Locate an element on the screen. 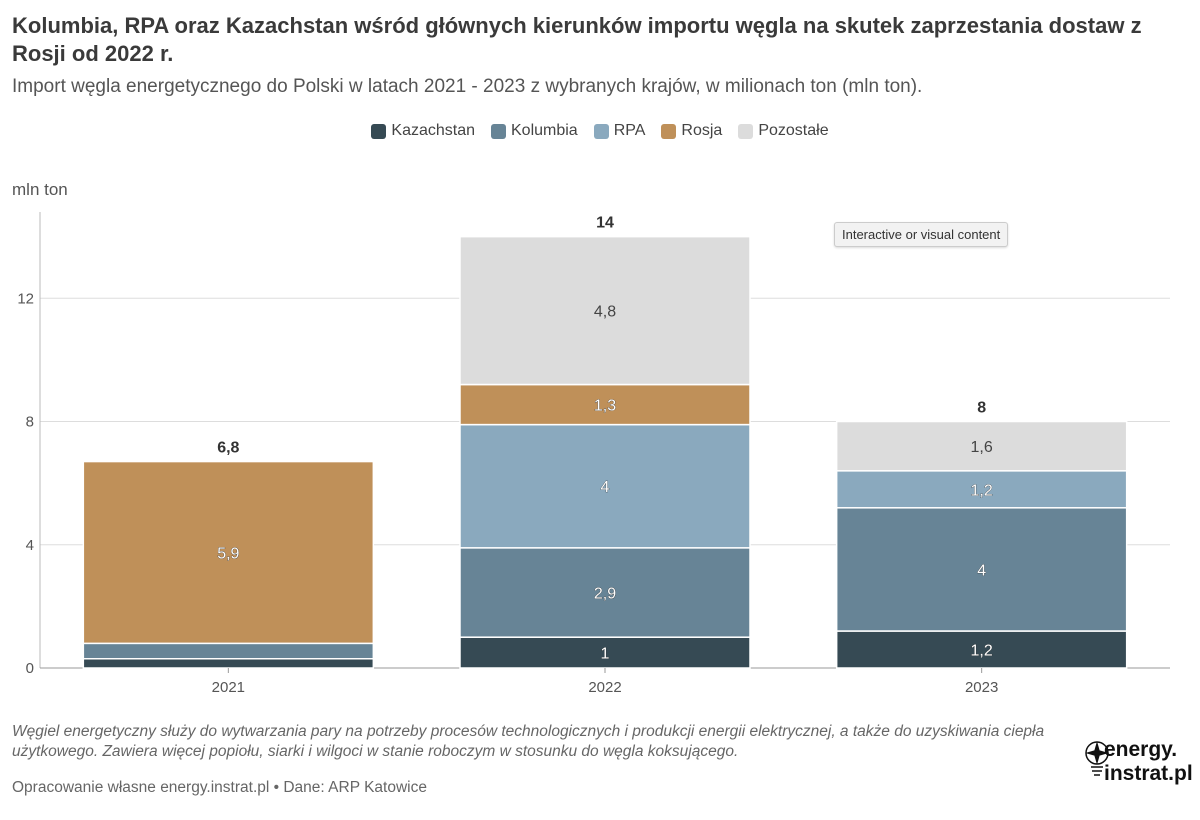 This screenshot has height=820, width=1200. y-tick-label: 4 is located at coordinates (30, 545).